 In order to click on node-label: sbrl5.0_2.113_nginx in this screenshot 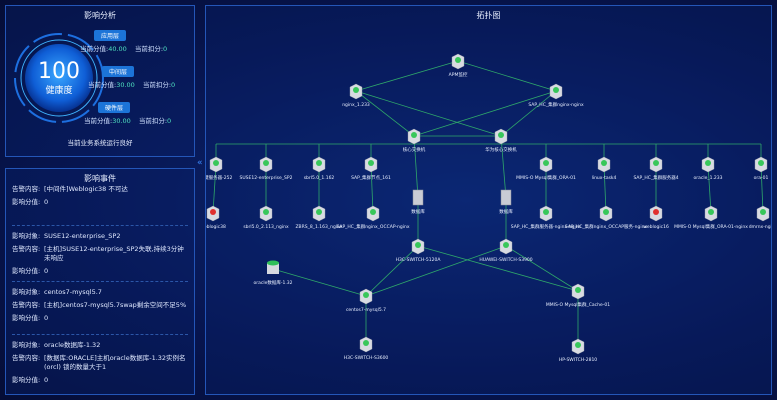, I will do `click(266, 227)`.